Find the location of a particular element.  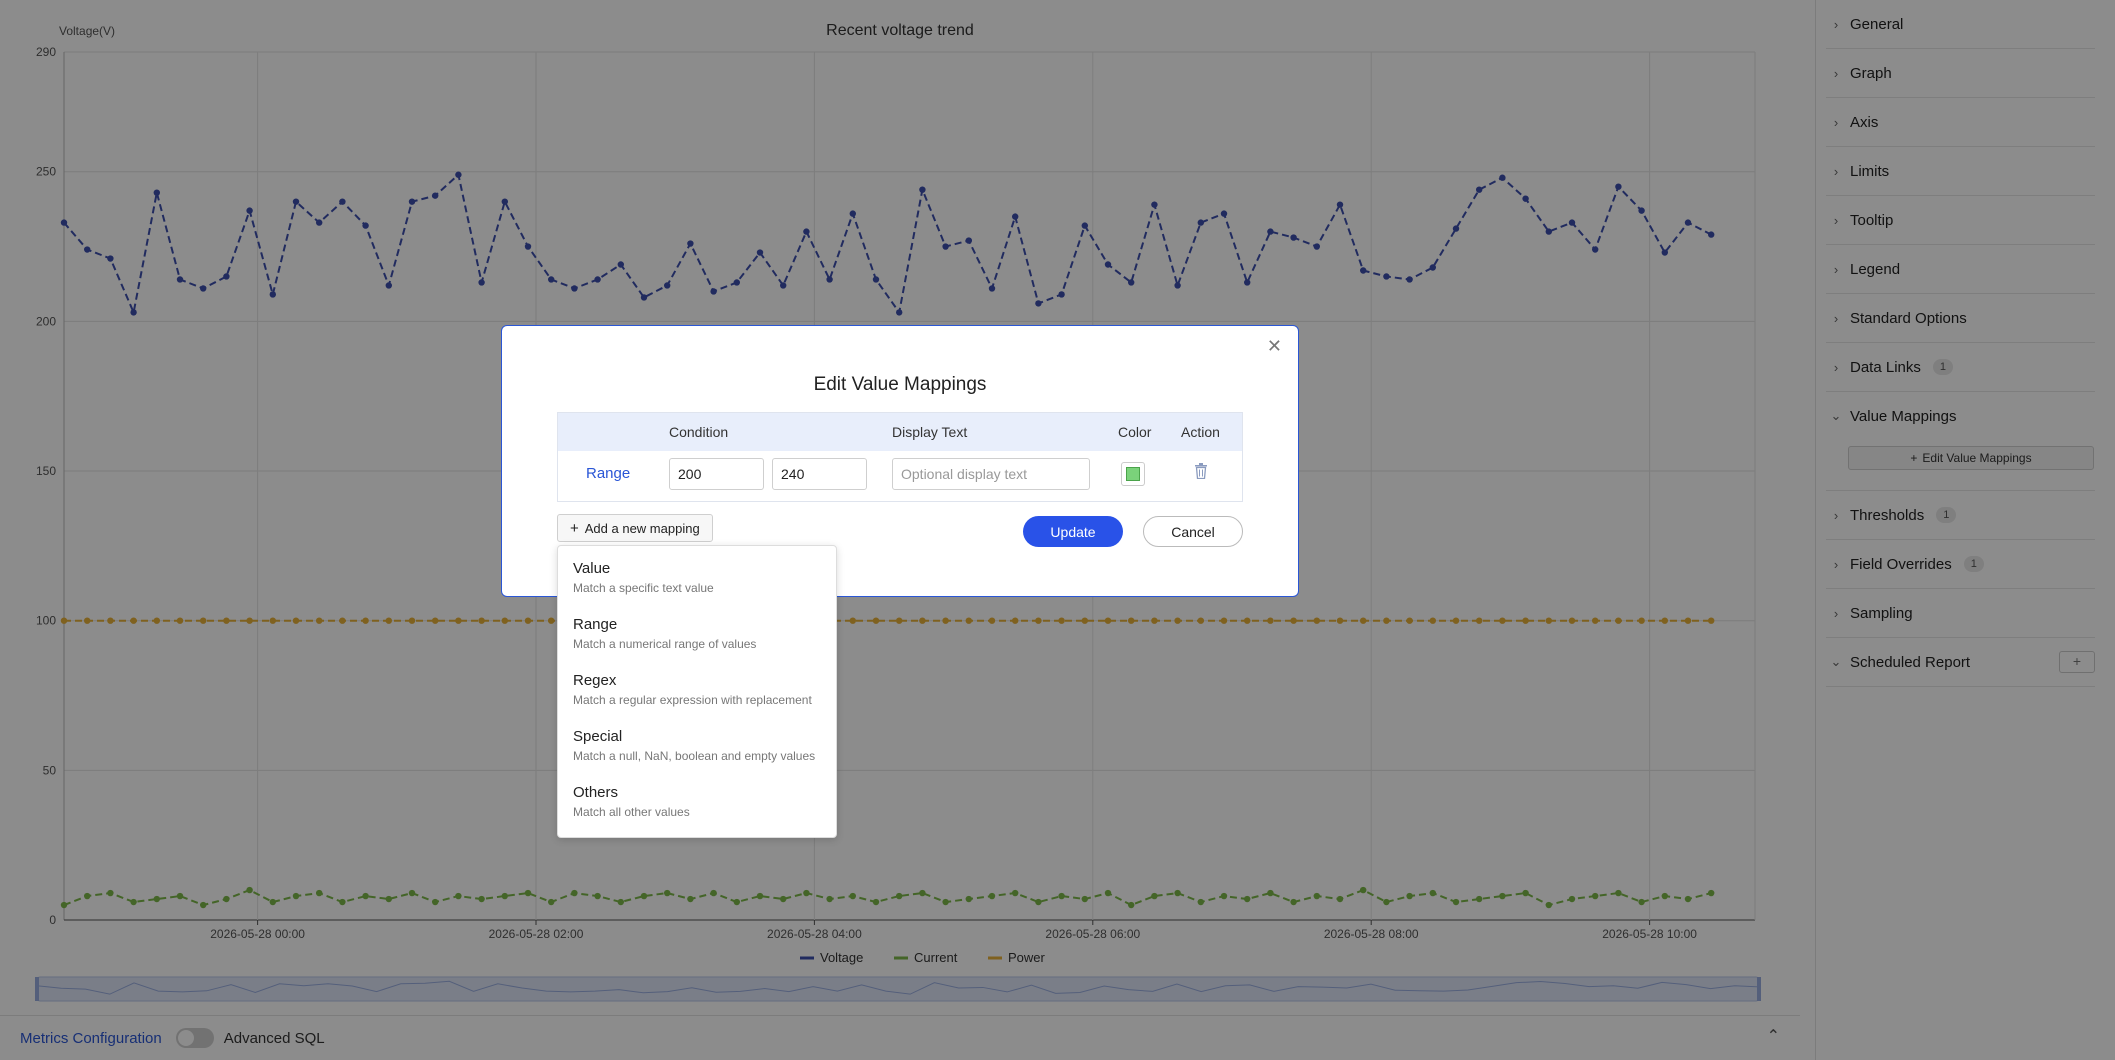

table-row: Range 200 240 Optional display text is located at coordinates (900, 476).